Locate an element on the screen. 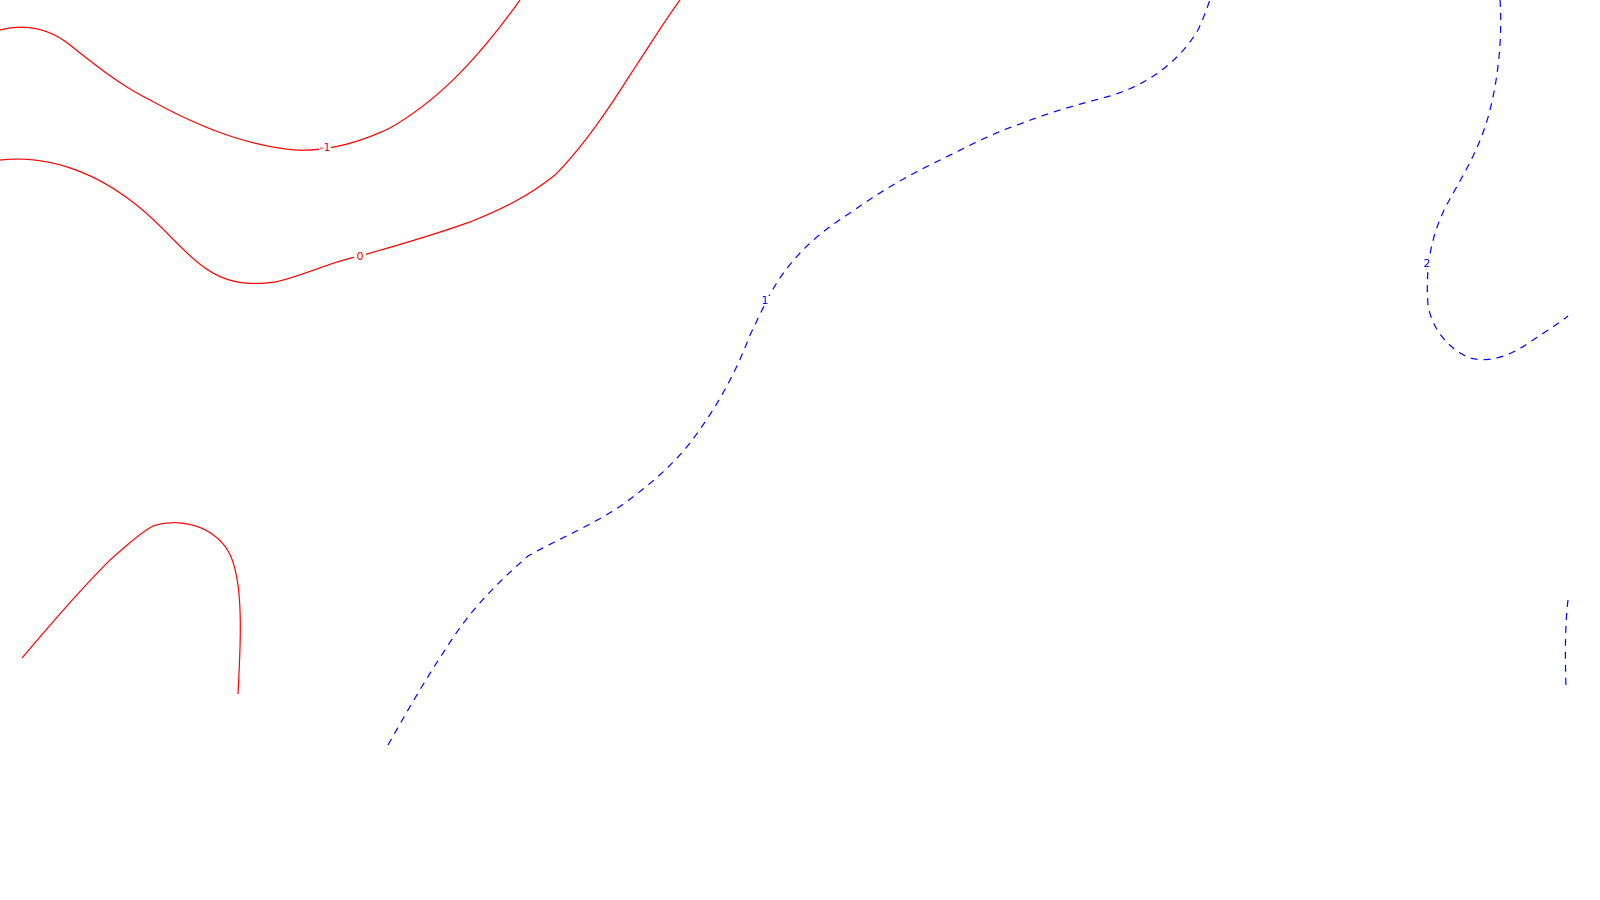 This screenshot has width=1600, height=900. contour-label-2: 0 is located at coordinates (360, 256).